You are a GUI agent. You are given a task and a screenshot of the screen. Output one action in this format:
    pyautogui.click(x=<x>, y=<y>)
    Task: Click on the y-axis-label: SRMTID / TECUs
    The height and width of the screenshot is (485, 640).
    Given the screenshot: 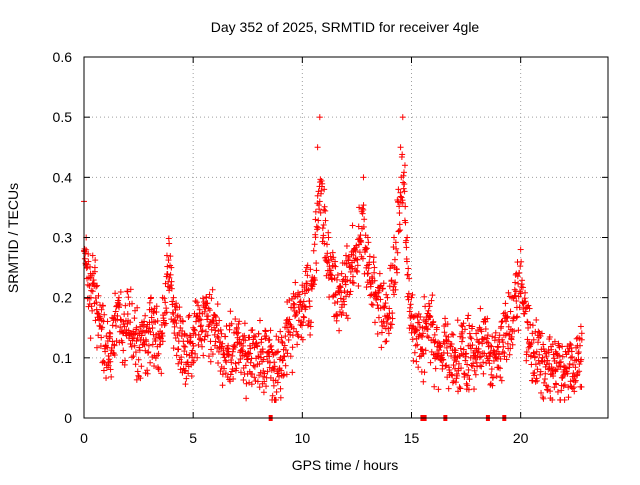 What is the action you would take?
    pyautogui.click(x=13, y=238)
    